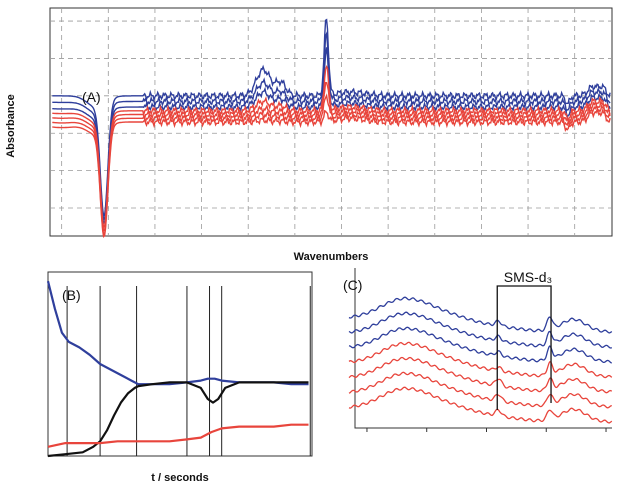  What do you see at coordinates (528, 277) in the screenshot?
I see `panel-c-box-label: SMS-d₃` at bounding box center [528, 277].